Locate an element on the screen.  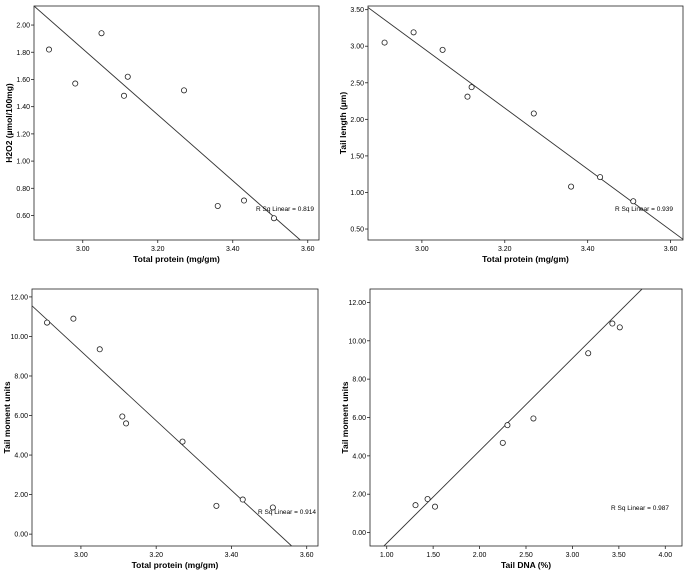
y-tick-label: 0.50 is located at coordinates (357, 230).